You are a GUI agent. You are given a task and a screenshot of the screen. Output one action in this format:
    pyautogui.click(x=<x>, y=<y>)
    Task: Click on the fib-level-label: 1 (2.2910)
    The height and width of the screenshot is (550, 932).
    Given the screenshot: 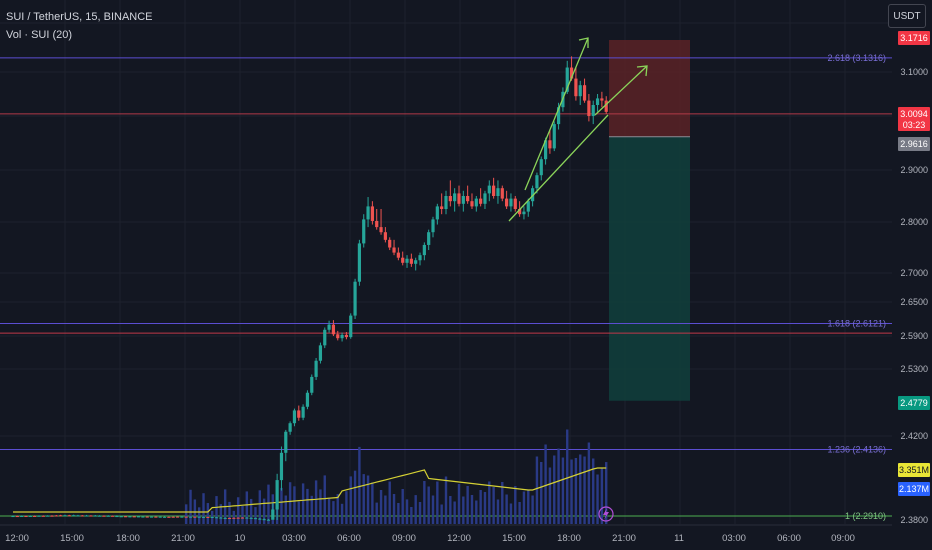 What is the action you would take?
    pyautogui.click(x=865, y=516)
    